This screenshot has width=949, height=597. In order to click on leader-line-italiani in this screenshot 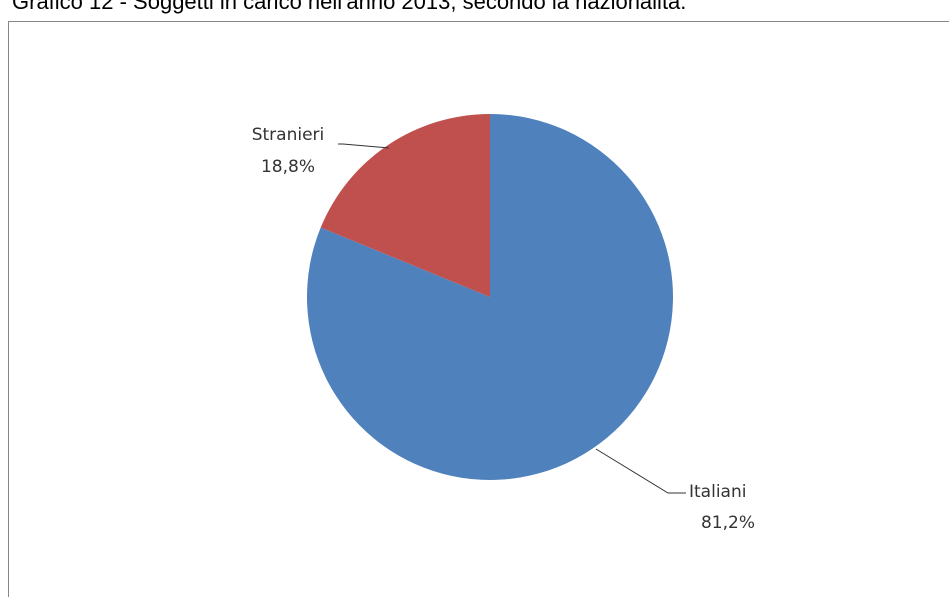, I will do `click(640, 471)`.